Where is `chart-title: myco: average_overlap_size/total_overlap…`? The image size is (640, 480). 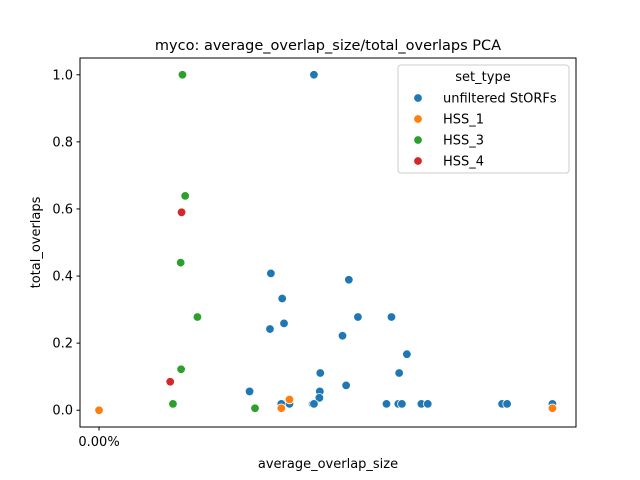 chart-title: myco: average_overlap_size/total_overlap… is located at coordinates (328, 46).